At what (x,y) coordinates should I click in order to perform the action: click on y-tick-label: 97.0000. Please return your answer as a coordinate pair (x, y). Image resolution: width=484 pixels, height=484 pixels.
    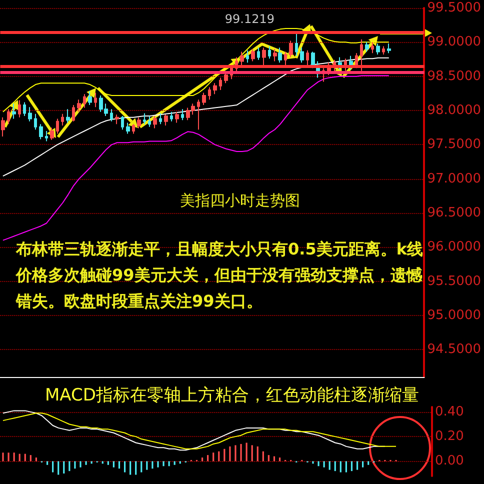
    Looking at the image, I should click on (454, 178).